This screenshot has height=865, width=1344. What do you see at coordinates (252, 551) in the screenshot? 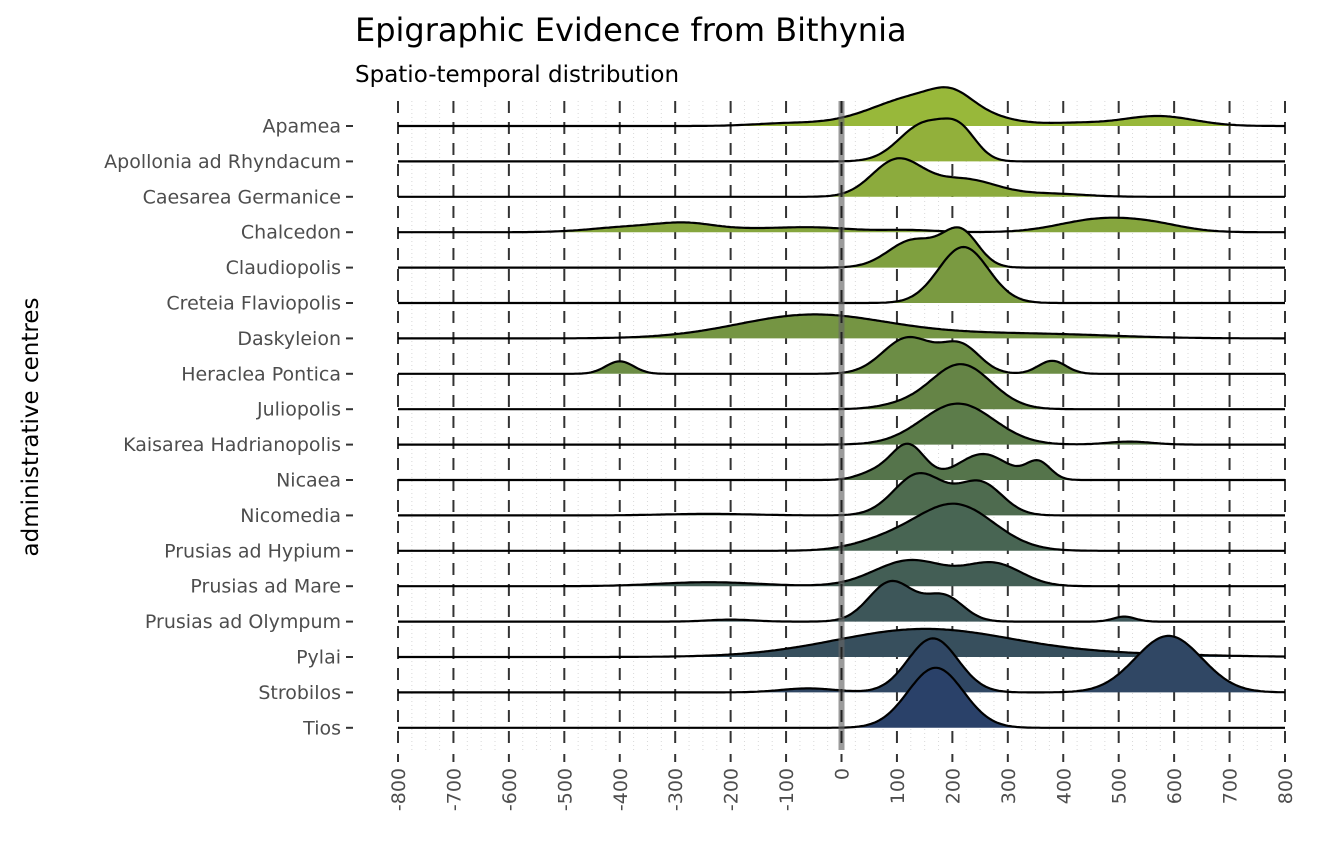
I see `category-label: Prusias ad Hypium` at bounding box center [252, 551].